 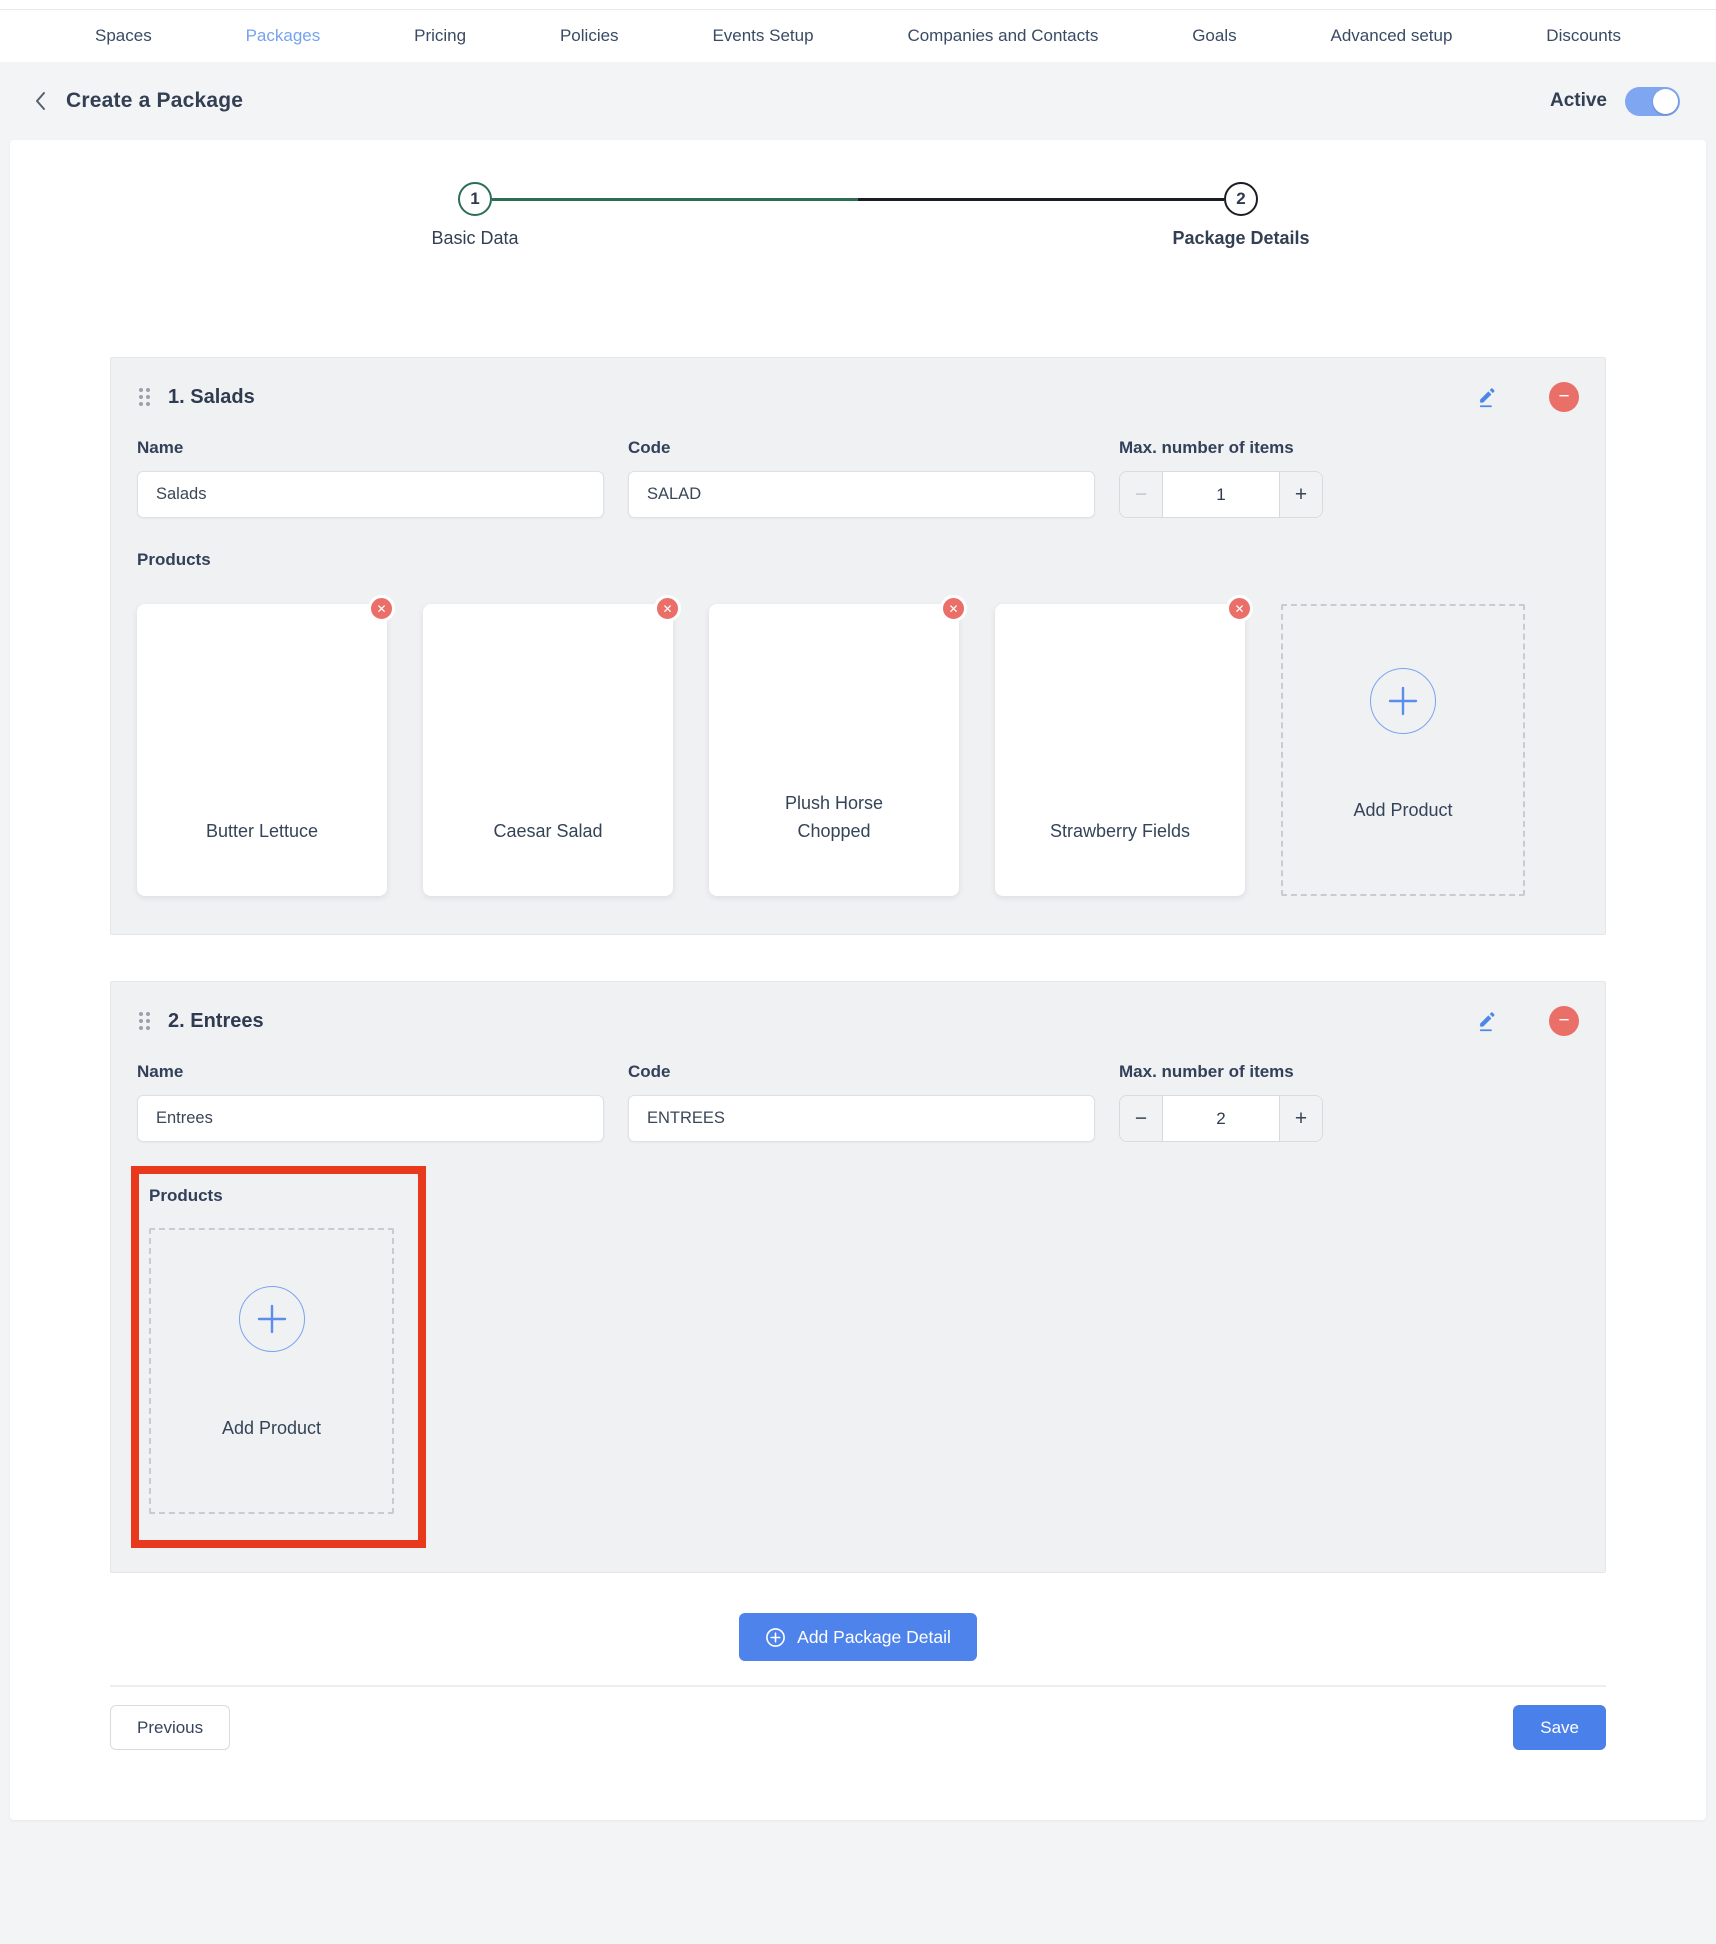 What do you see at coordinates (858, 101) in the screenshot?
I see `page-header: Create a Package Active` at bounding box center [858, 101].